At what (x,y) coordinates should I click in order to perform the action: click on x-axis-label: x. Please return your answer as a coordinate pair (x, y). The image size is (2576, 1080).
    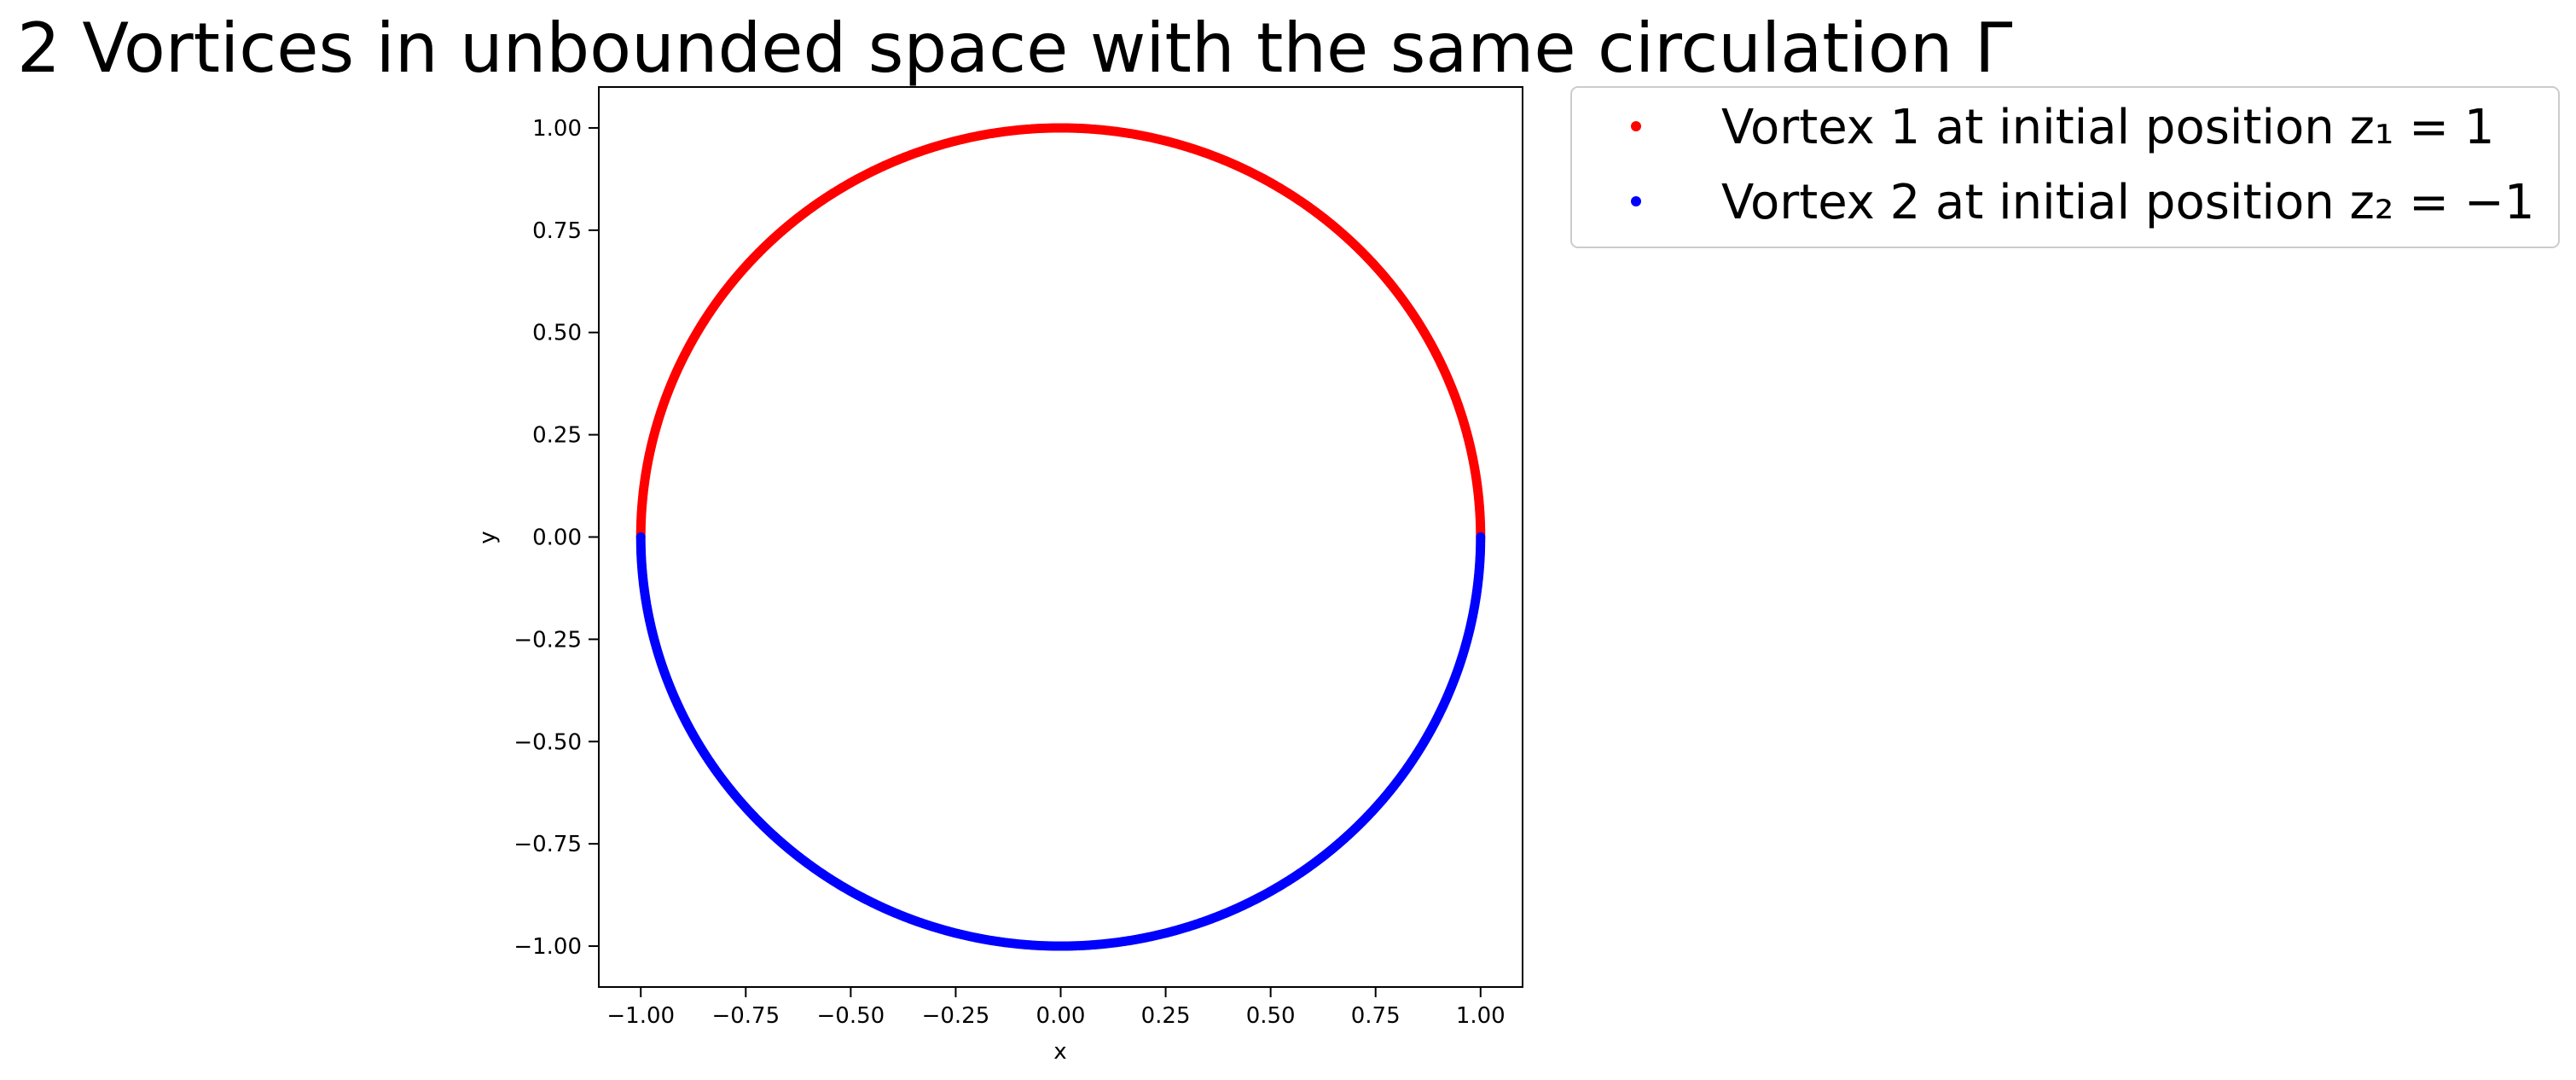
    Looking at the image, I should click on (1059, 1052).